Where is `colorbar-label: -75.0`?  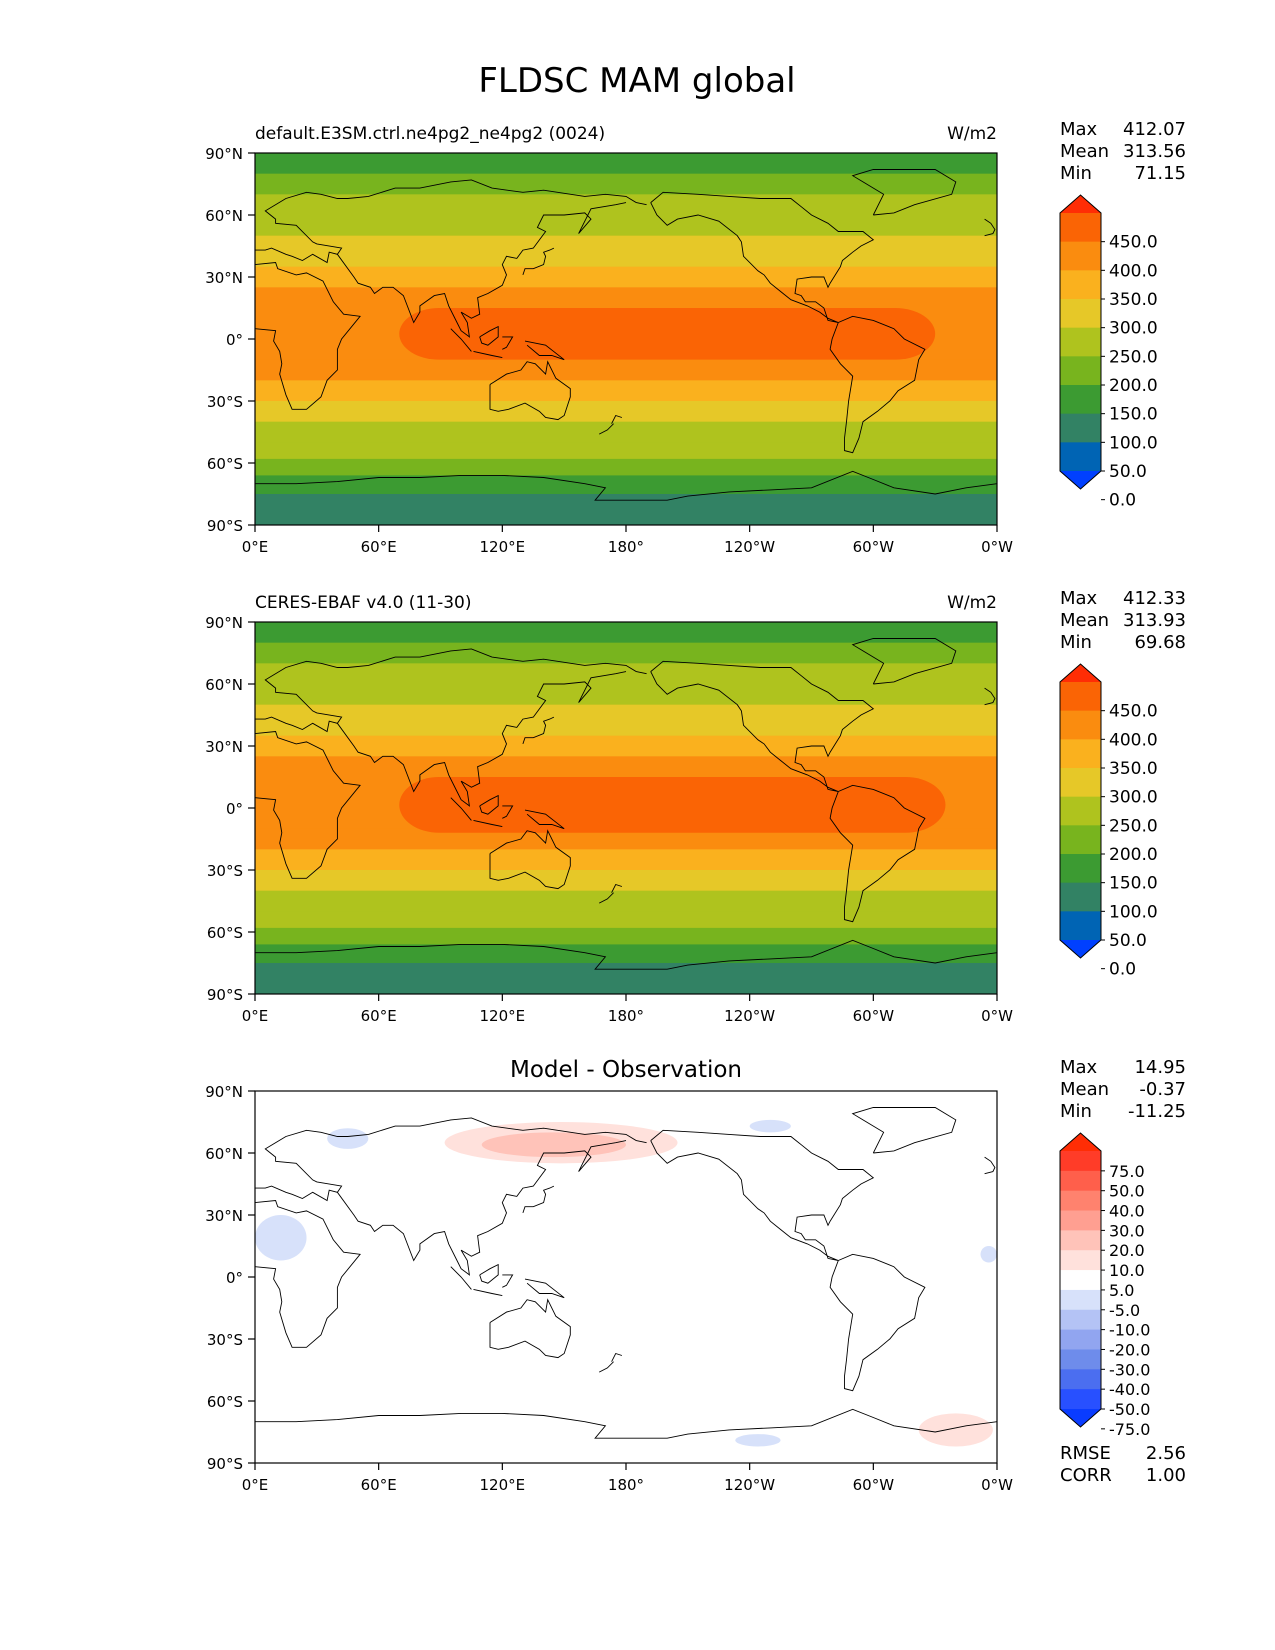
colorbar-label: -75.0 is located at coordinates (1129, 1429).